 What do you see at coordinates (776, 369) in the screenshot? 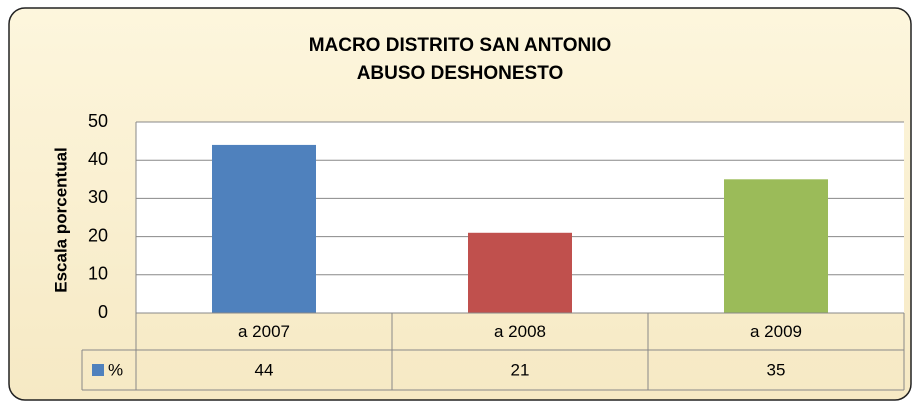
I see `table-value: 35` at bounding box center [776, 369].